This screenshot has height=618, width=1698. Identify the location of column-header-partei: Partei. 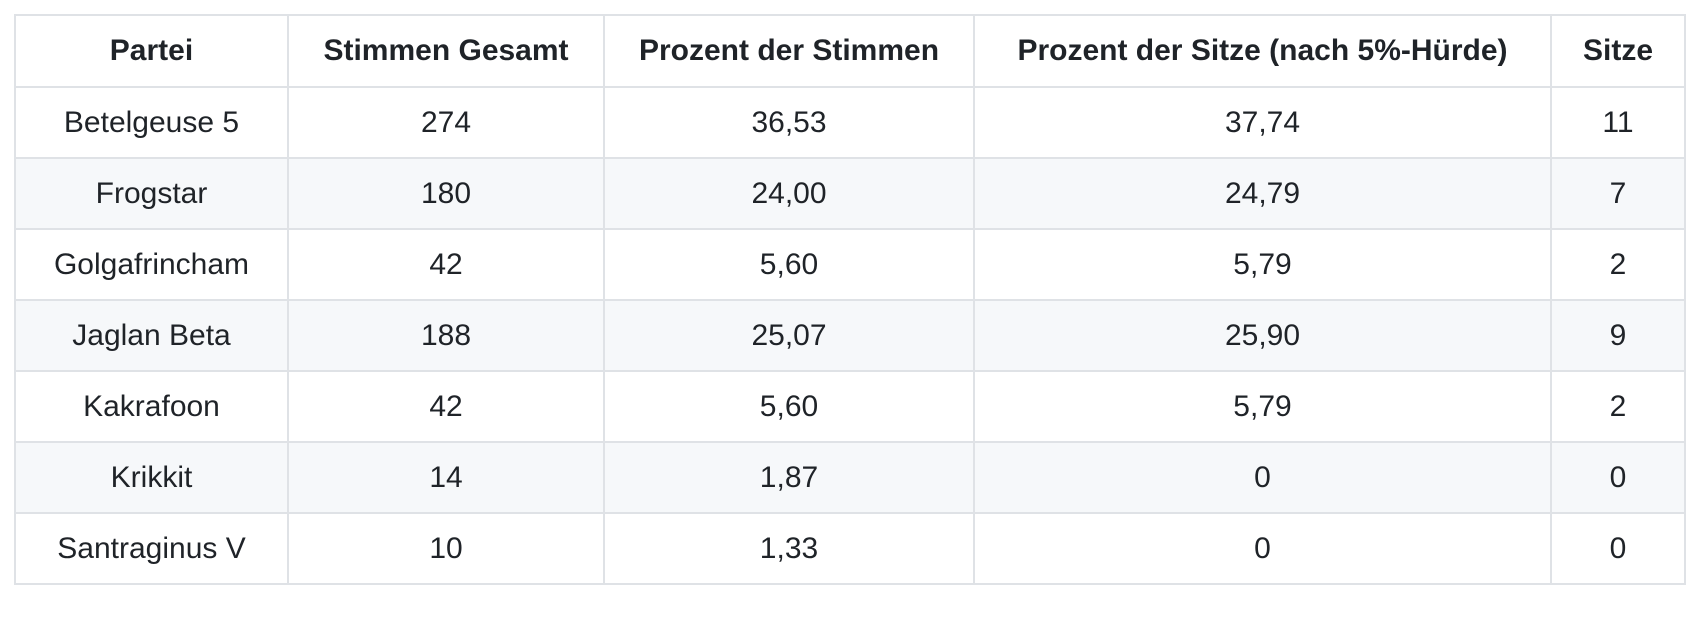
(151, 51).